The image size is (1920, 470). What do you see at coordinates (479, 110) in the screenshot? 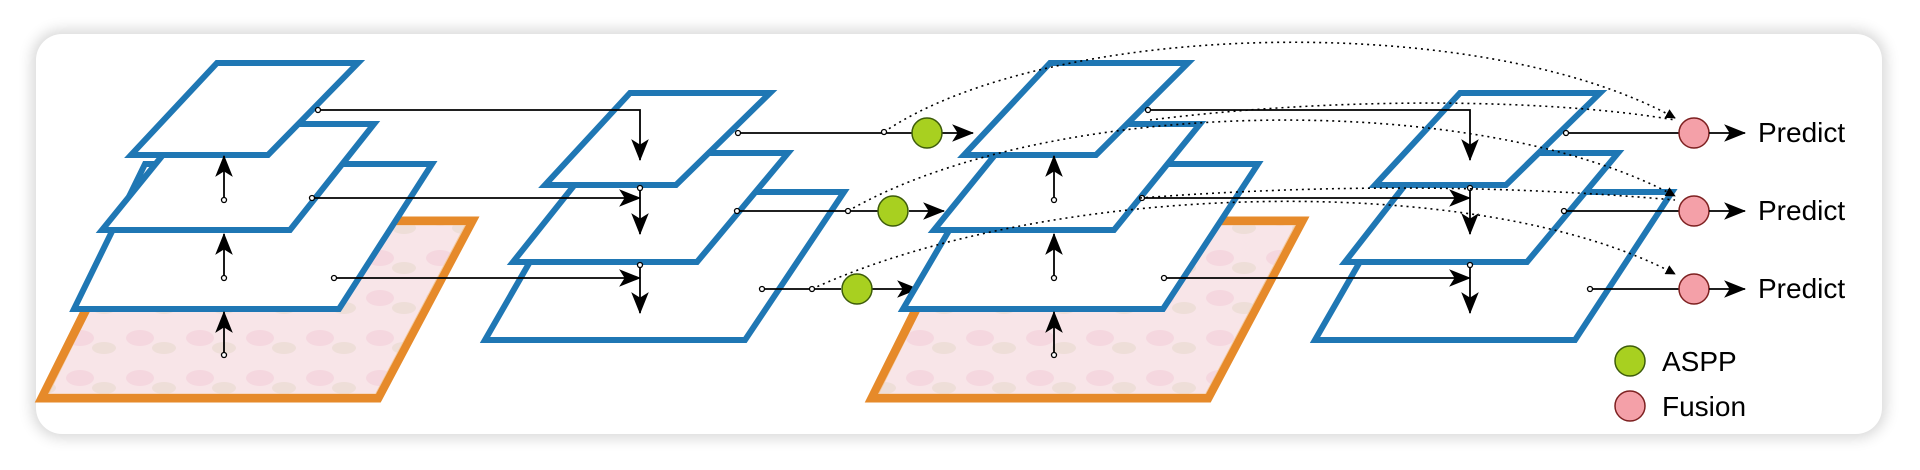
I see `lateral-1a` at bounding box center [479, 110].